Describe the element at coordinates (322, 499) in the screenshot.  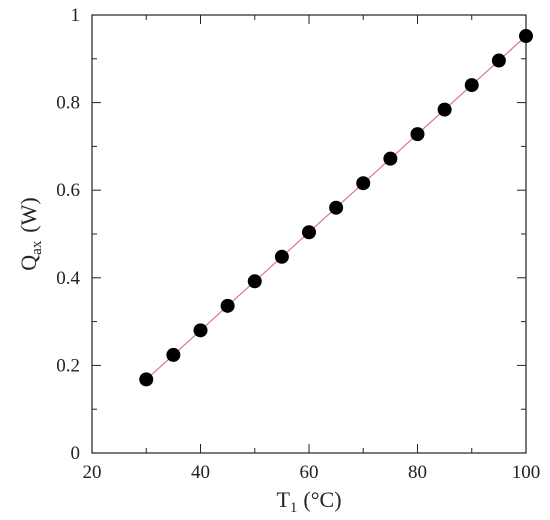
I see `x-axis-title-unit: (°C)` at that location.